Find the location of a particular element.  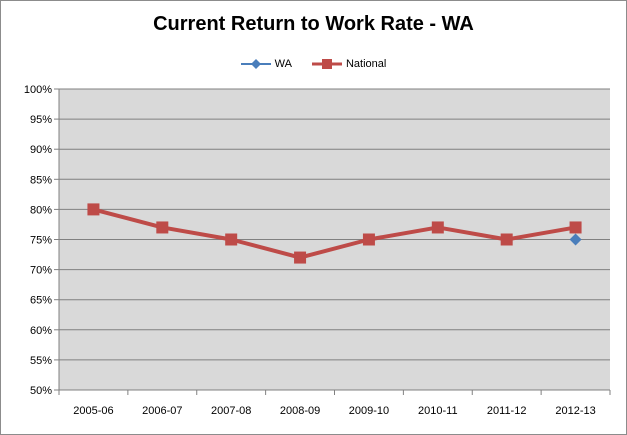

x-tick-label-2005-06: 2005-06 is located at coordinates (93, 411).